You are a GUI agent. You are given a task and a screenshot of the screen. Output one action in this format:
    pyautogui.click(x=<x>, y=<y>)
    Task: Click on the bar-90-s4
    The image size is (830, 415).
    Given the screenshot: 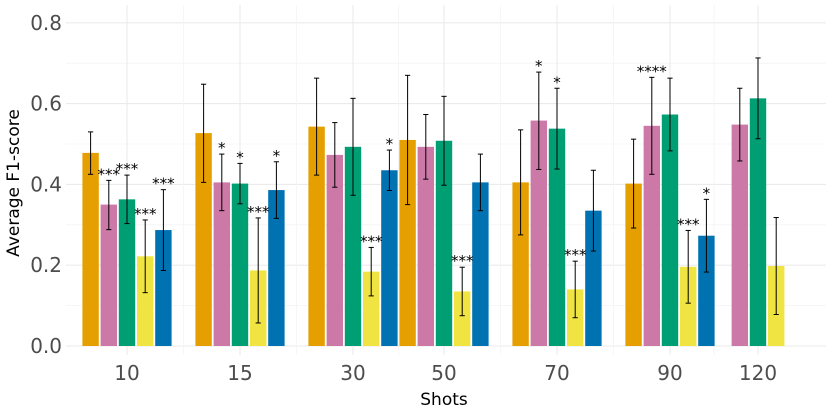 What is the action you would take?
    pyautogui.click(x=688, y=306)
    